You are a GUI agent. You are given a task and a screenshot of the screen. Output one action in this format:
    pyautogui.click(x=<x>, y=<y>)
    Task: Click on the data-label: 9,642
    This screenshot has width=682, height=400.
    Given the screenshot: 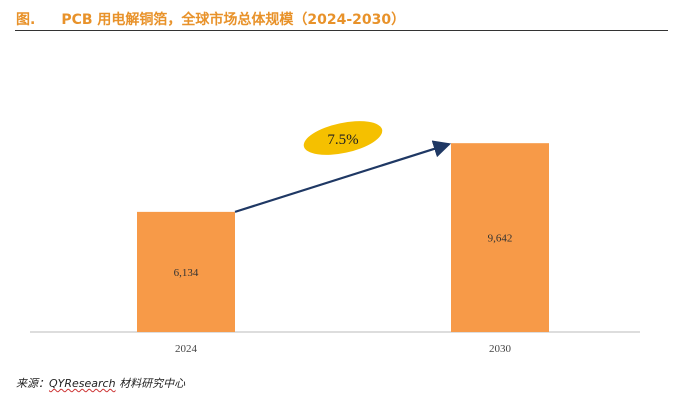 What is the action you would take?
    pyautogui.click(x=500, y=239)
    